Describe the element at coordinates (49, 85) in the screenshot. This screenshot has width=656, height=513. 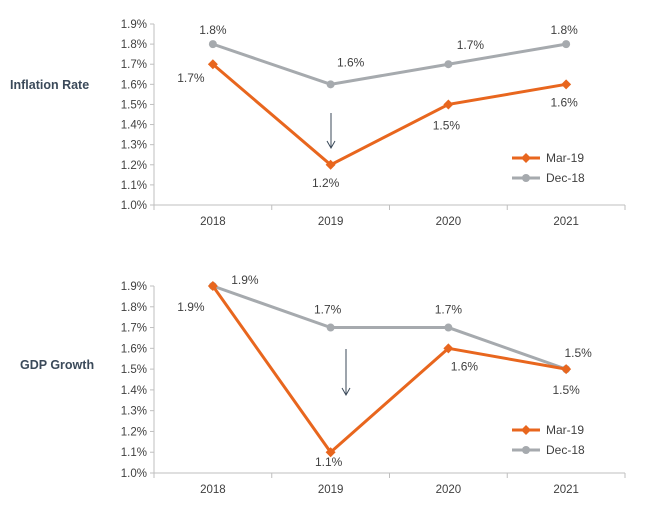
I see `row-label-inflation-rate: Inflation Rate` at that location.